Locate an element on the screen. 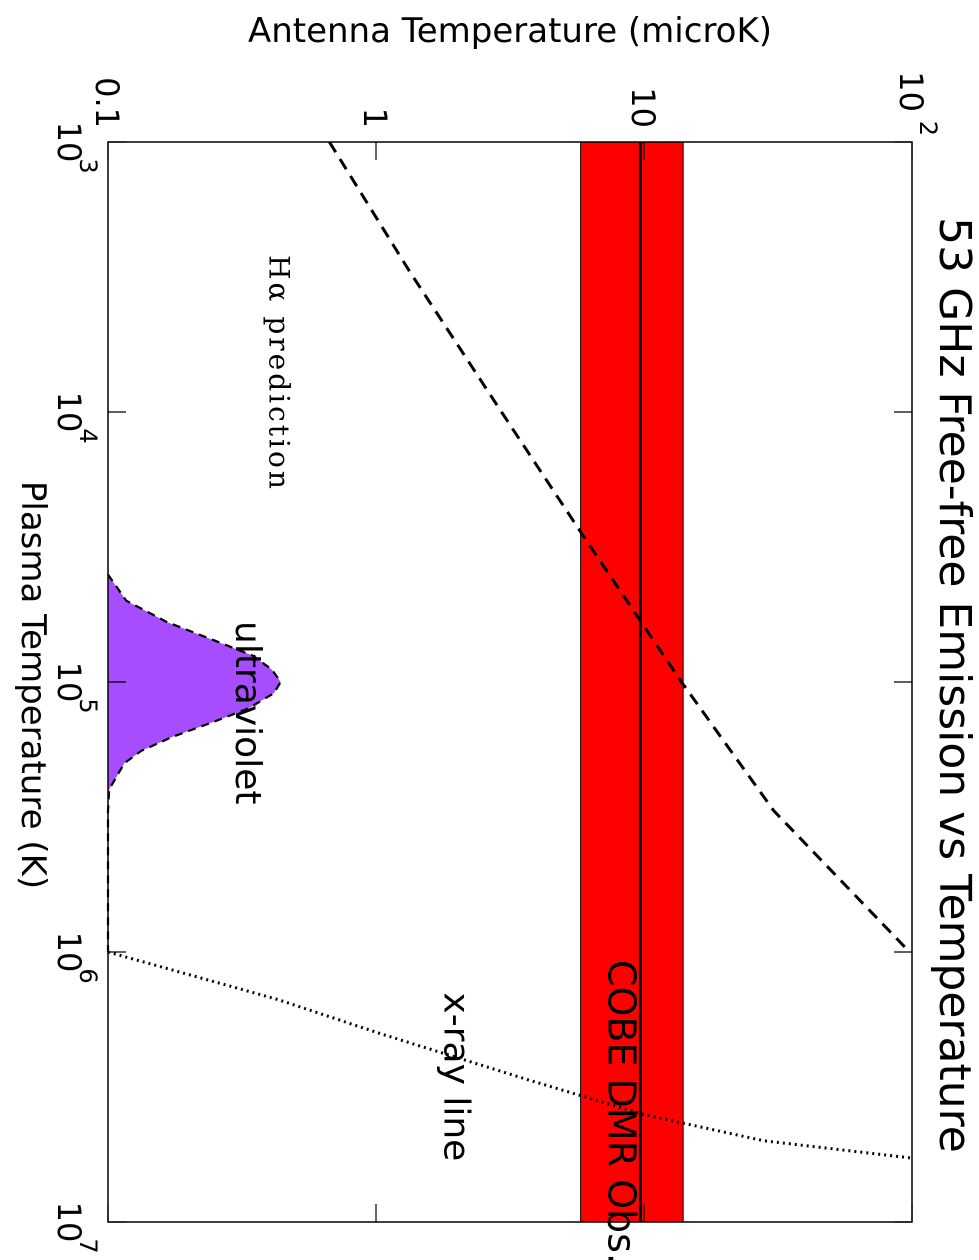 Image resolution: width=979 pixels, height=1260 pixels. plasma-tick-label: 10⁴ is located at coordinates (76, 418).